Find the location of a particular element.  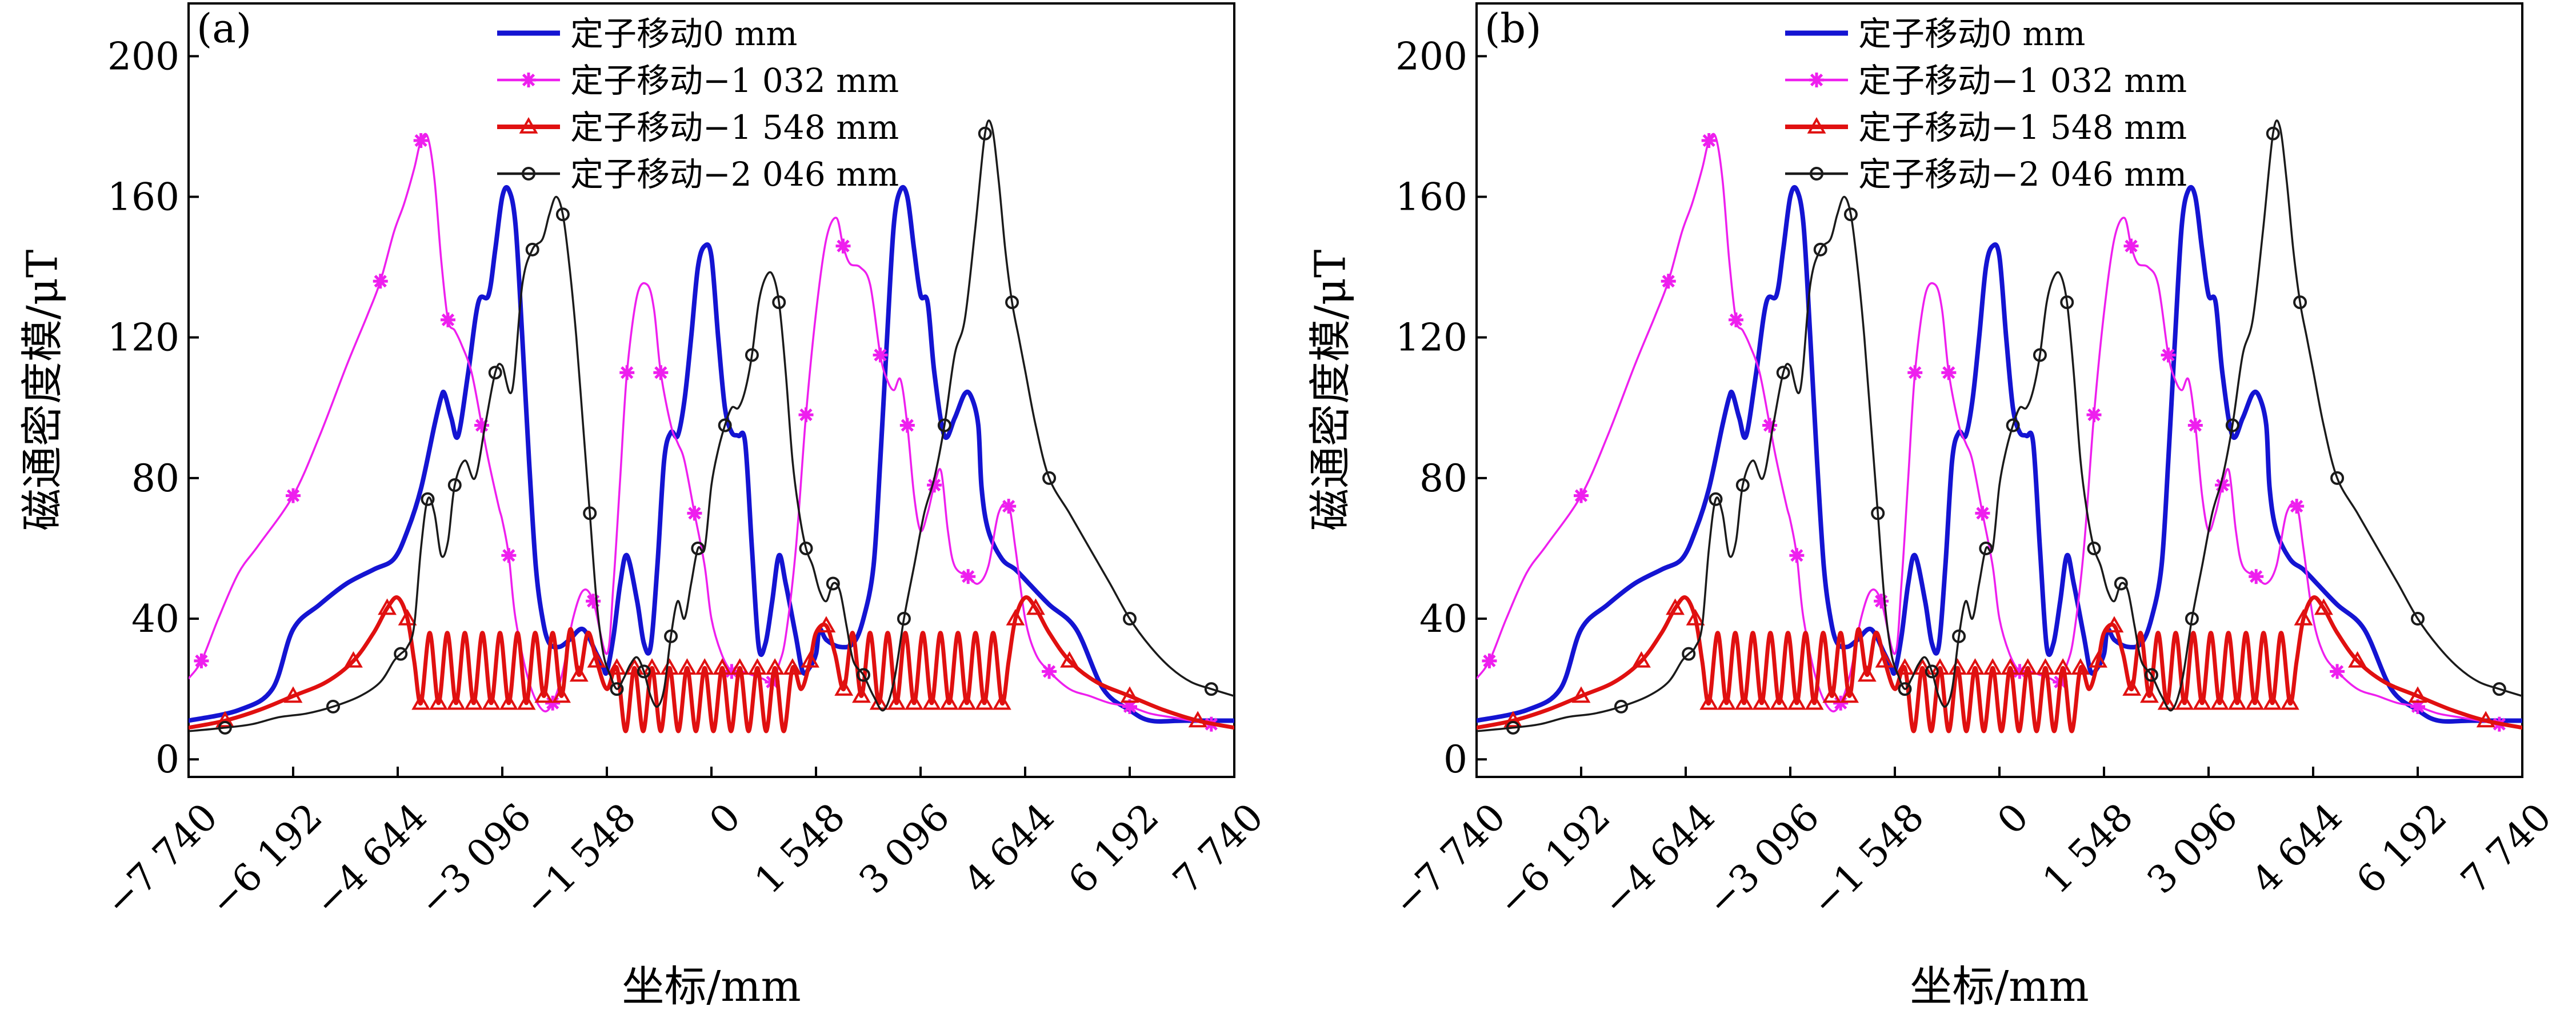

x-tick-label-a-1: −6 192 is located at coordinates (266, 859).